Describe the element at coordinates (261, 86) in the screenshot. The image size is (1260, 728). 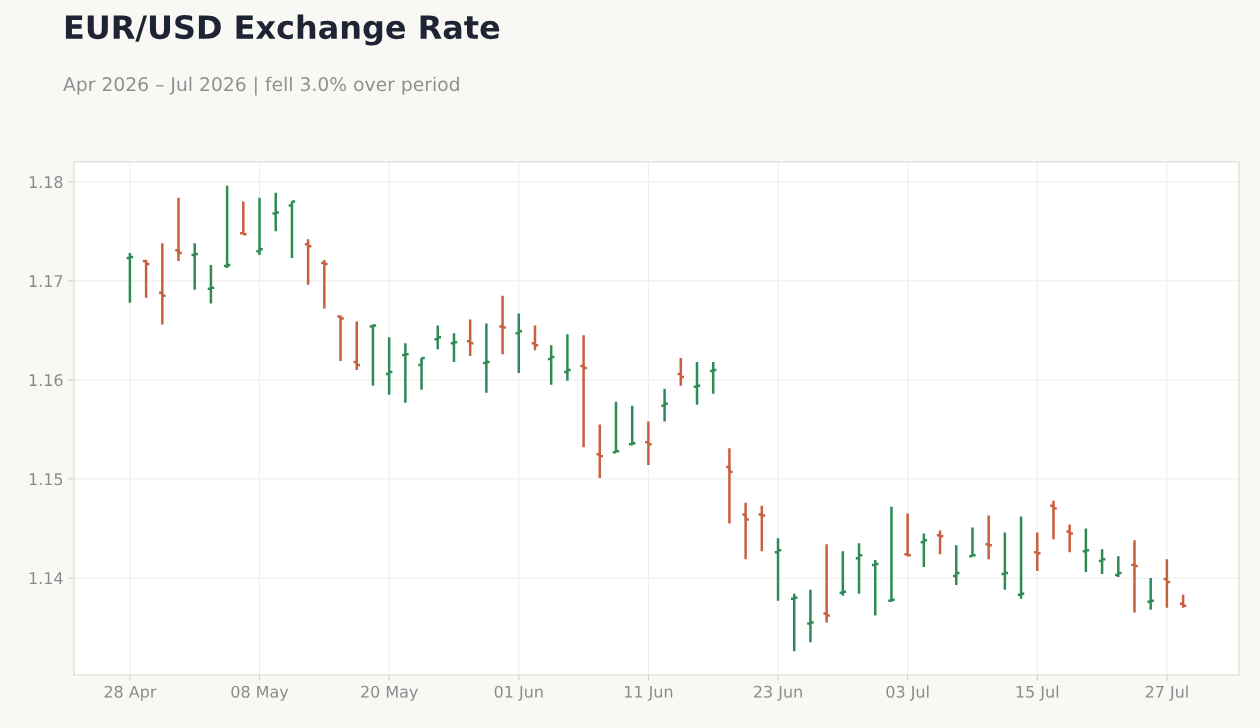
I see `chart-subtitle: Apr 2026 – Jul 2026 | fell 3.0% over period` at that location.